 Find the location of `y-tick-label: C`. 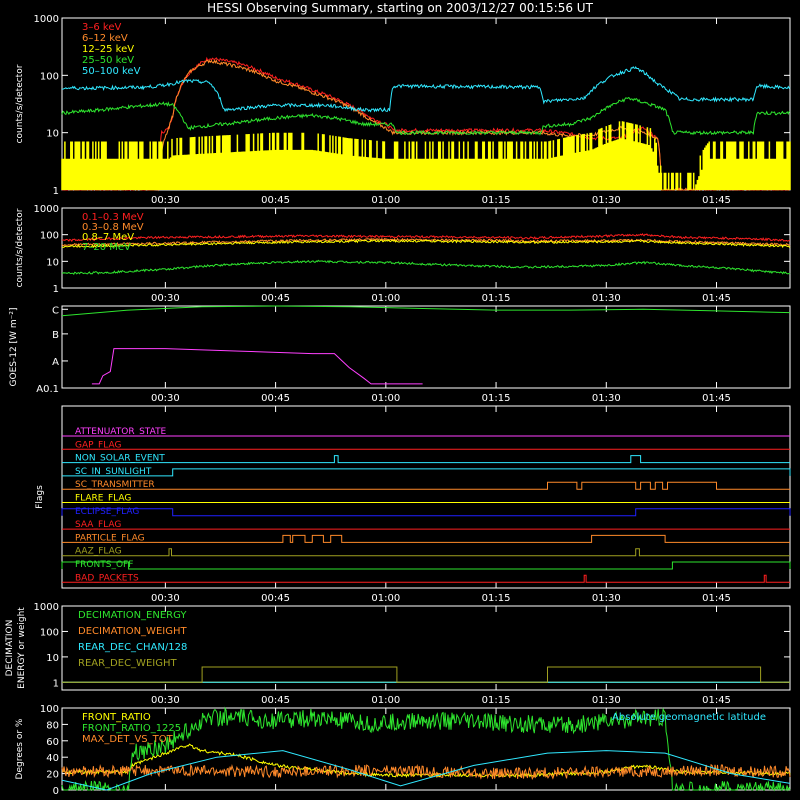

y-tick-label: C is located at coordinates (55, 310).